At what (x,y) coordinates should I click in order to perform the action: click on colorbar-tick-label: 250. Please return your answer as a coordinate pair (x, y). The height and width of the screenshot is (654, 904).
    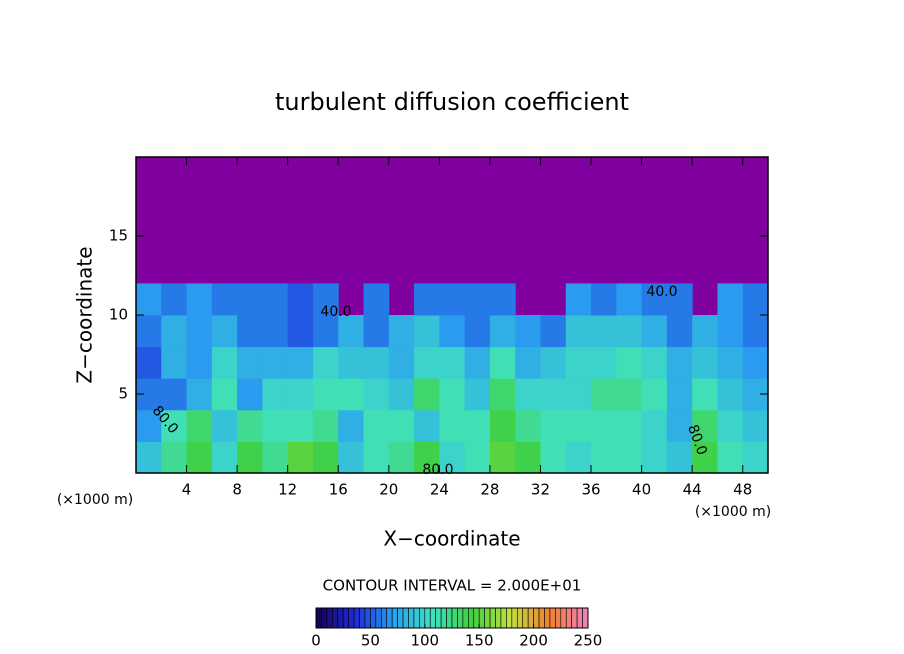
    Looking at the image, I should click on (588, 641).